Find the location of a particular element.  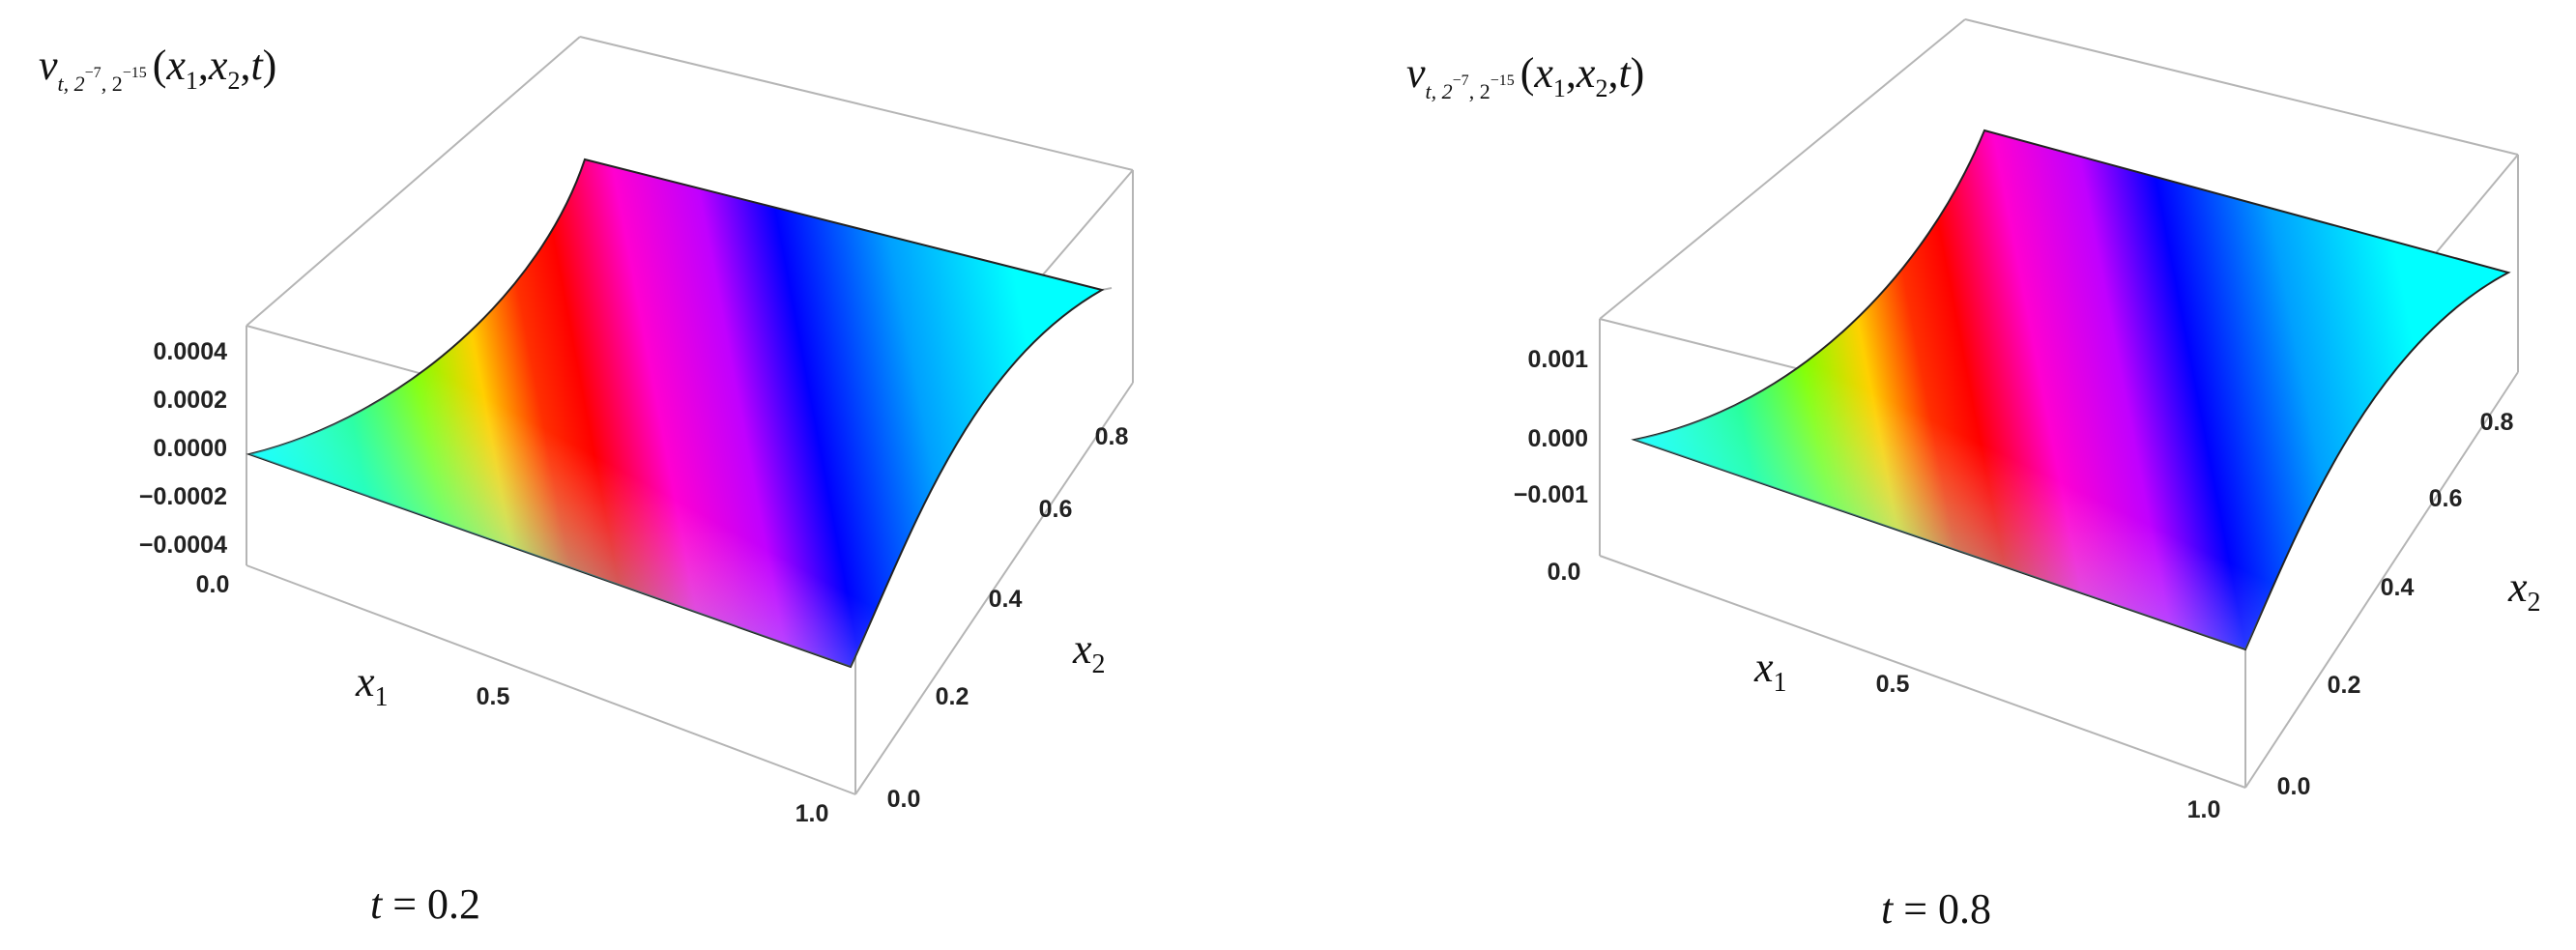

z-tick-label: −0.0002 is located at coordinates (183, 496).